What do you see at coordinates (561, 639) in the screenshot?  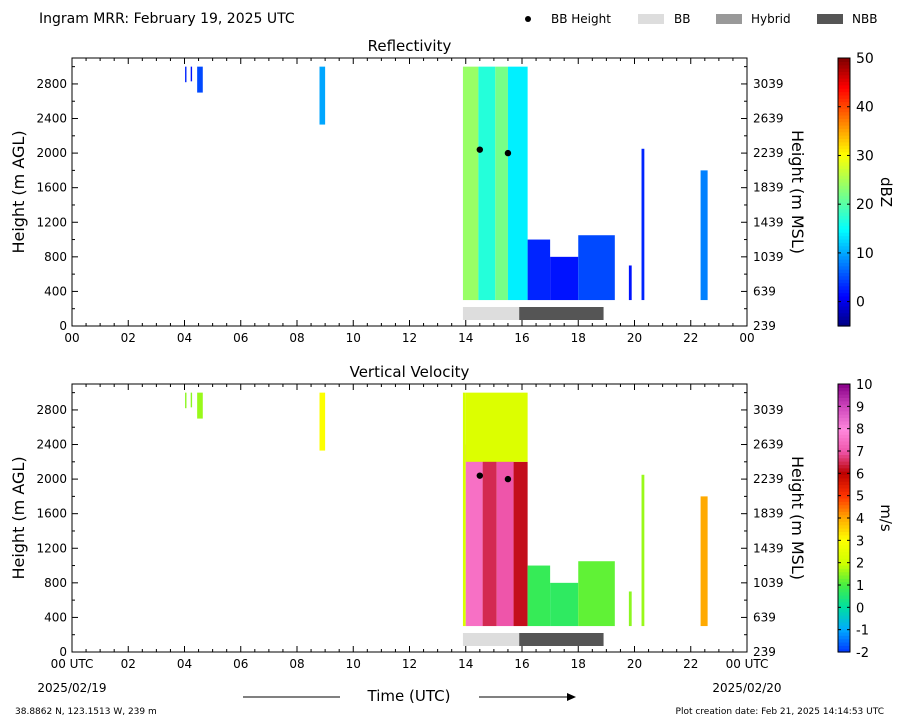 I see `bb-type-segment` at bounding box center [561, 639].